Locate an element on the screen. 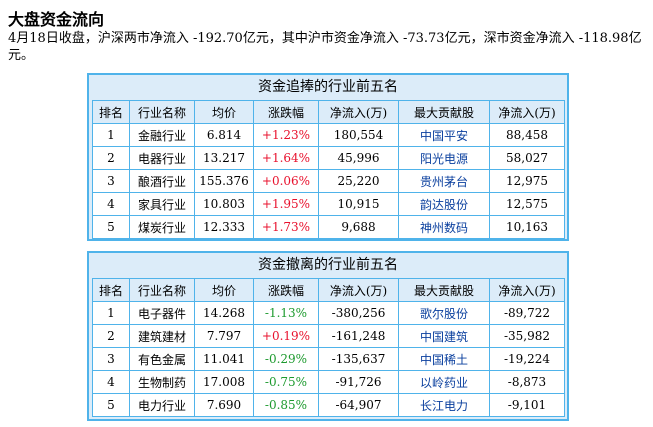  avg-price-cell: 155.376 is located at coordinates (224, 181).